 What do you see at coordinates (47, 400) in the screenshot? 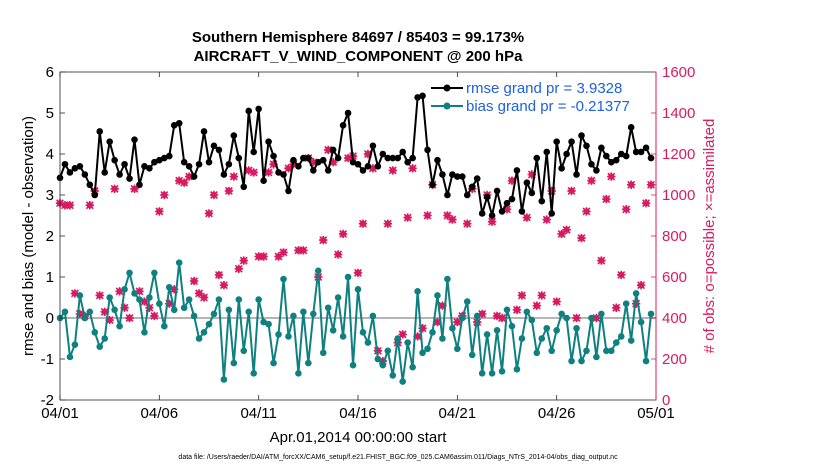
I see `y-tick-label-left: -2` at bounding box center [47, 400].